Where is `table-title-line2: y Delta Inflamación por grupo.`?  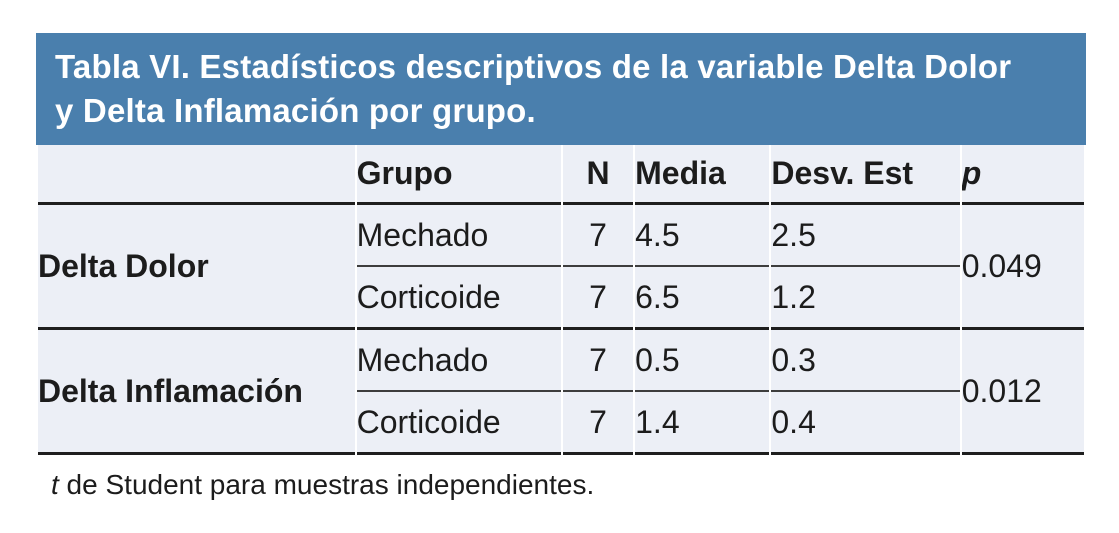
table-title-line2: y Delta Inflamación por grupo. is located at coordinates (295, 110).